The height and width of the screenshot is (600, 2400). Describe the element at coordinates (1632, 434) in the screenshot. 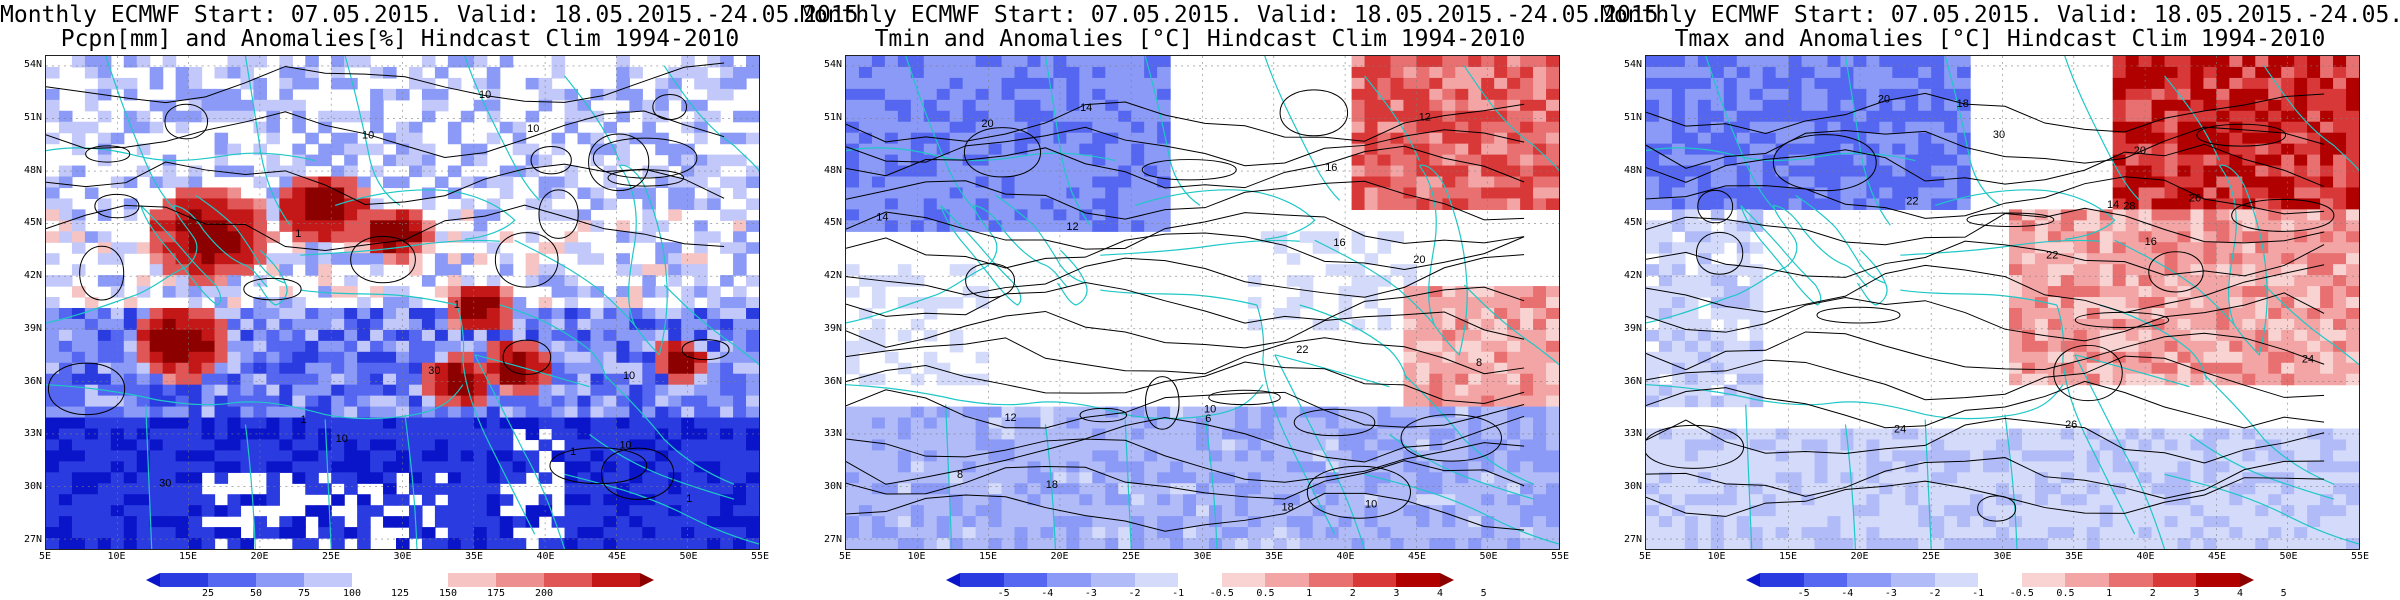

I see `latitude-label: 33N` at that location.